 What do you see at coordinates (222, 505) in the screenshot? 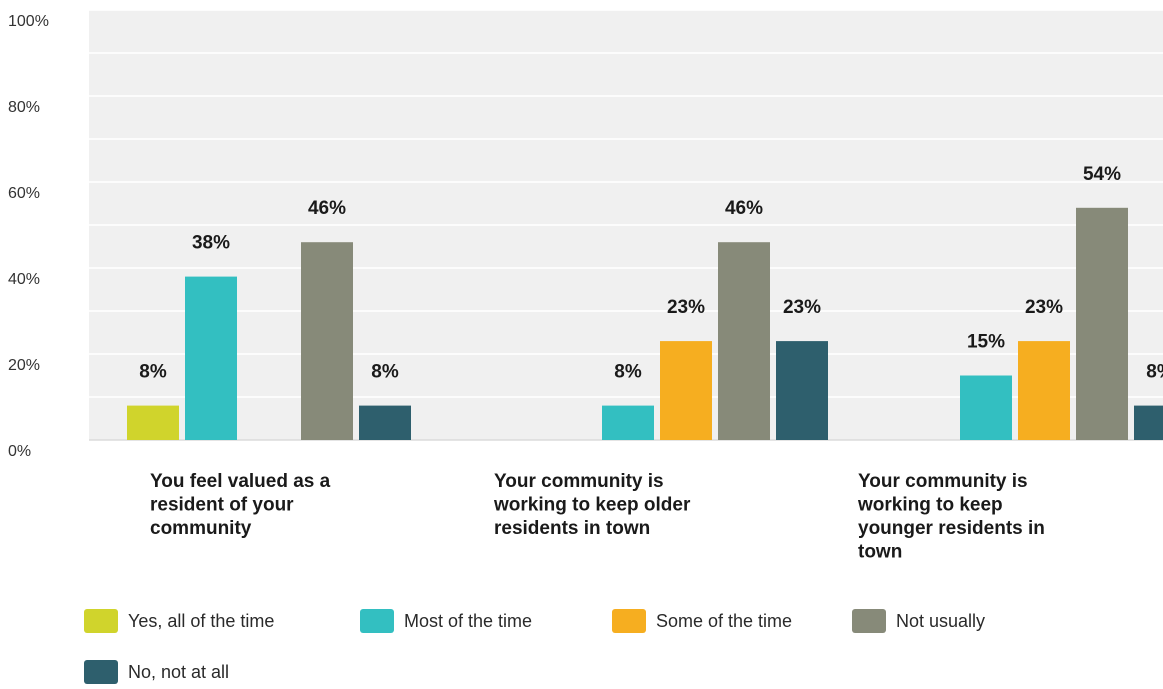
I see `category-label: resident of your` at bounding box center [222, 505].